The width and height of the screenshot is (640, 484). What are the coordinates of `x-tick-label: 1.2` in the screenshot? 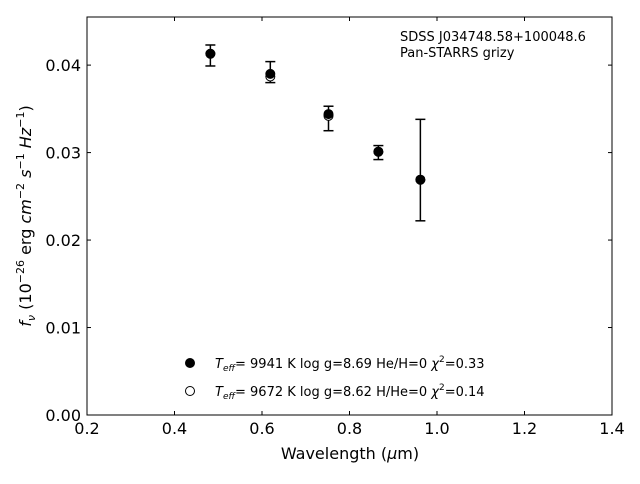 It's located at (524, 428).